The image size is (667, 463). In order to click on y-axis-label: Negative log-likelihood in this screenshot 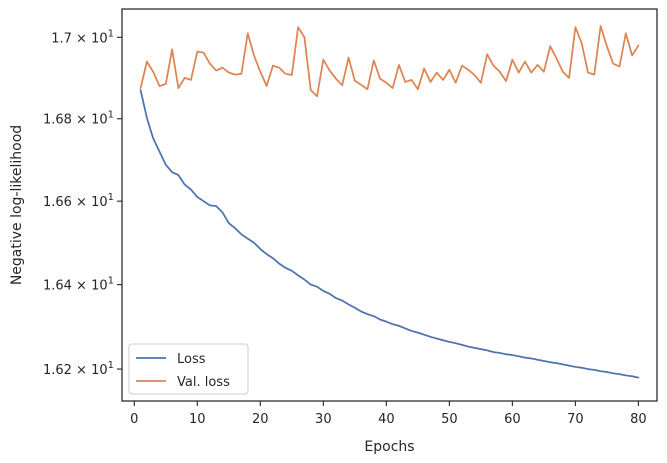, I will do `click(17, 205)`.